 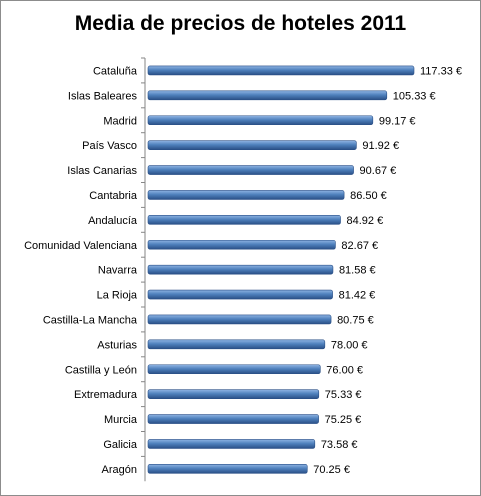 I want to click on data-label: 84.92 €, so click(x=365, y=221).